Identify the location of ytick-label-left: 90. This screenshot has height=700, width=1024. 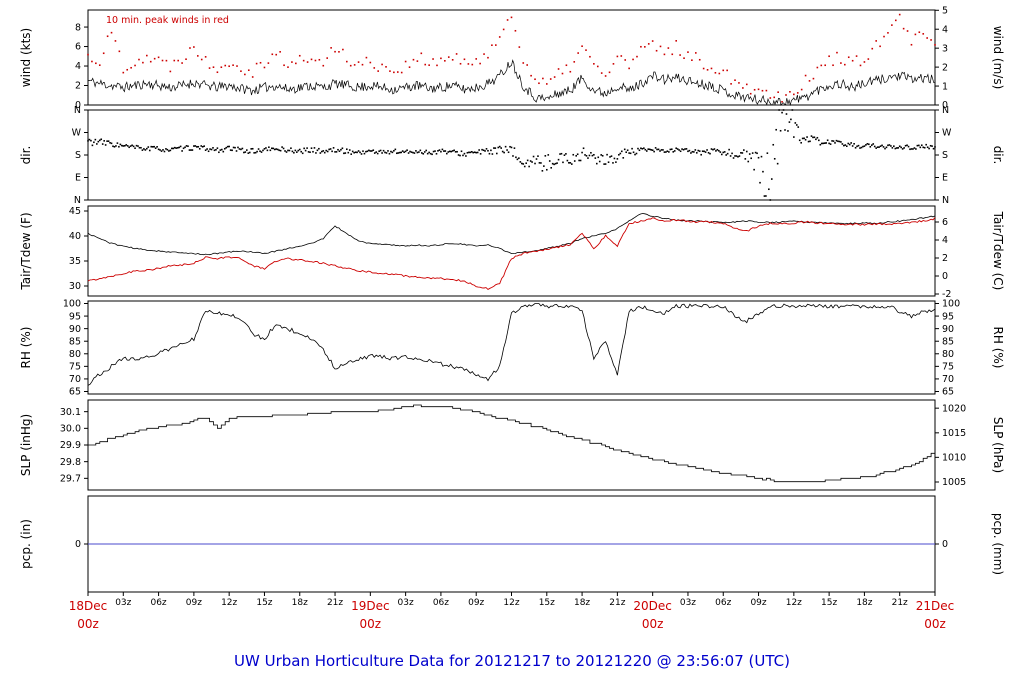
(75, 329).